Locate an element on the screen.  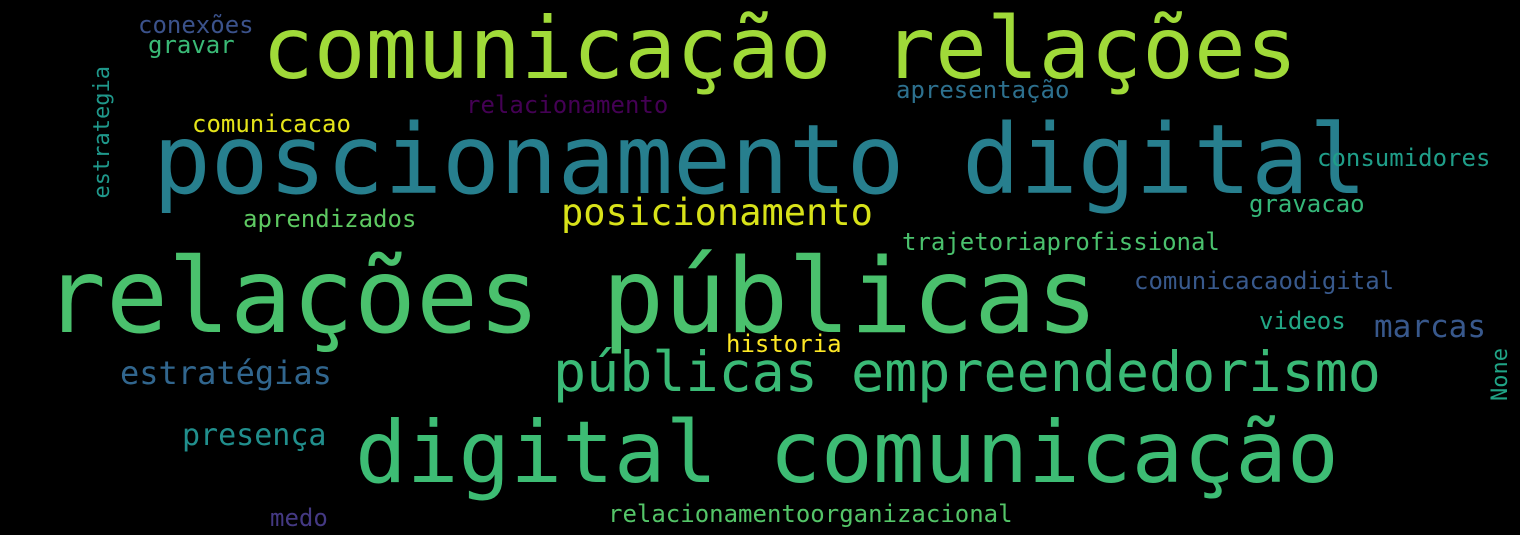
word-comunicacaodigital: comunicacaodigital is located at coordinates (1264, 281).